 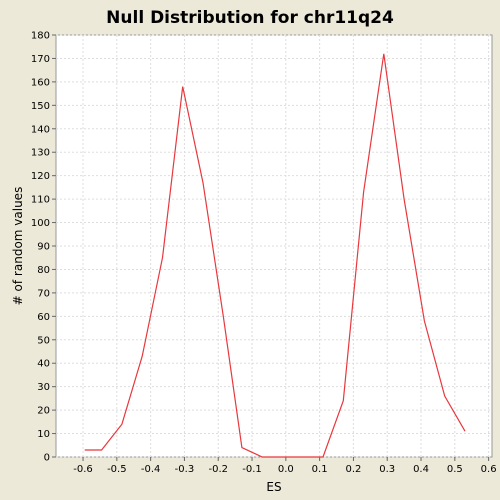 I want to click on x-tick-label: 0.3, so click(x=387, y=469).